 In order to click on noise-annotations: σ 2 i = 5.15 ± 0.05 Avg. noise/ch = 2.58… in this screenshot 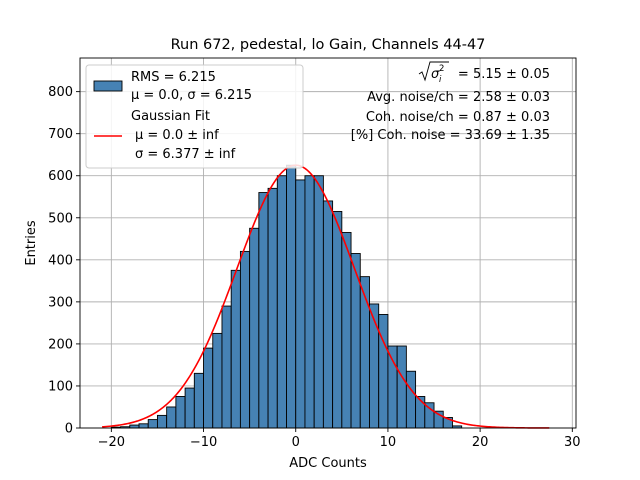, I will do `click(450, 102)`.